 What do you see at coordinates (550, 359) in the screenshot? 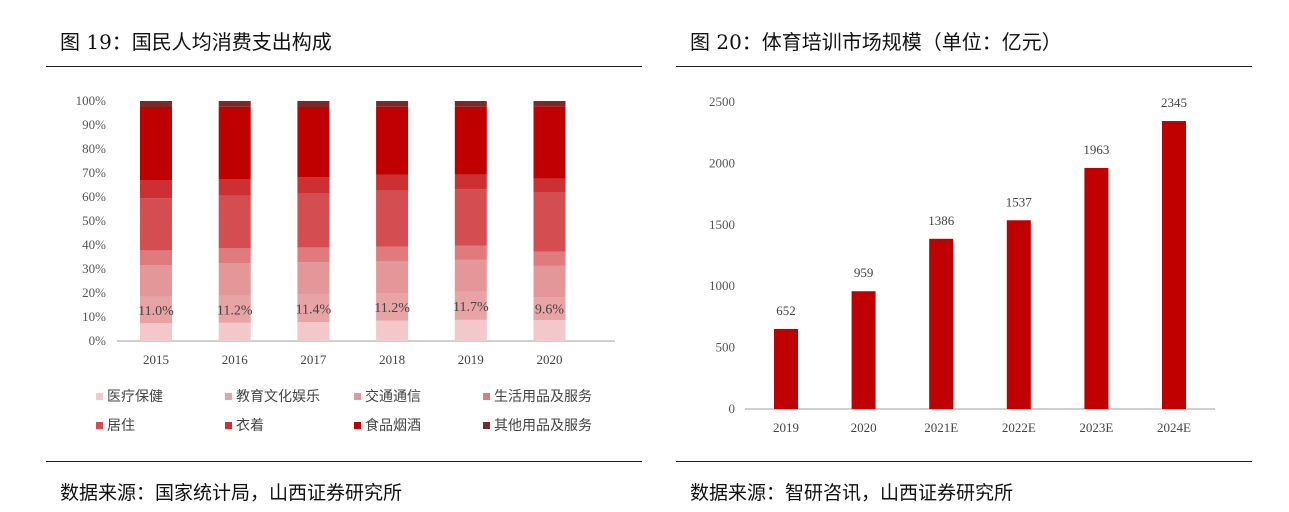
I see `x-tick-label: 2020` at bounding box center [550, 359].